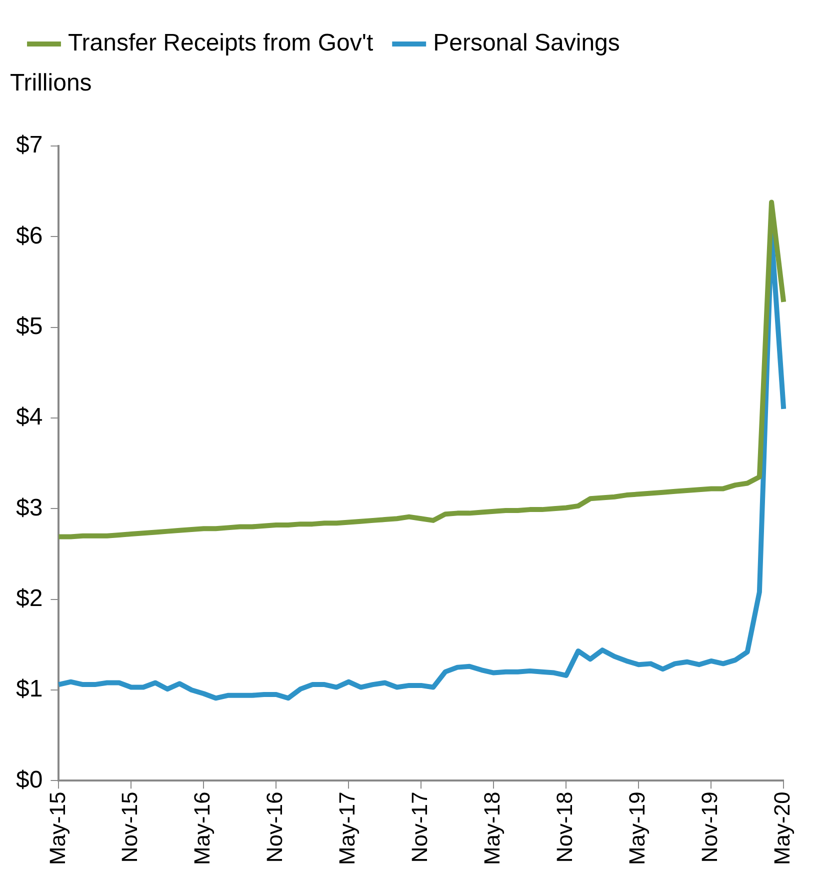  Describe the element at coordinates (29, 145) in the screenshot. I see `y-tick-label: $7` at that location.